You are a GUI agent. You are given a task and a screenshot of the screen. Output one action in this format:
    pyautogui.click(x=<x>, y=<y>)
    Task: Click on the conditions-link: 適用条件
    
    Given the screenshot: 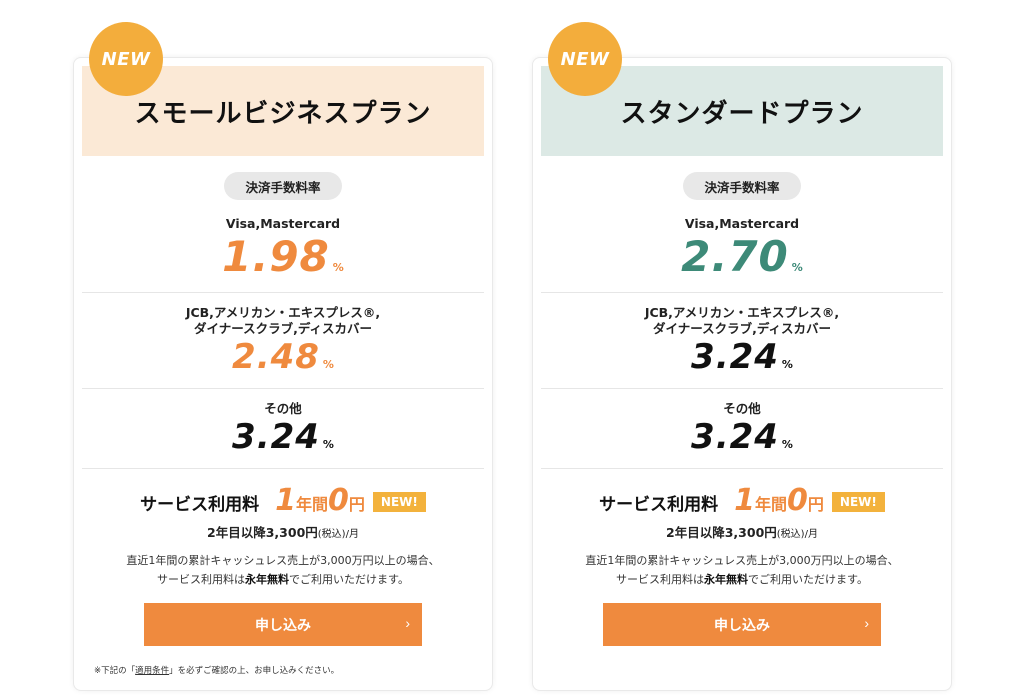 What is the action you would take?
    pyautogui.click(x=152, y=671)
    